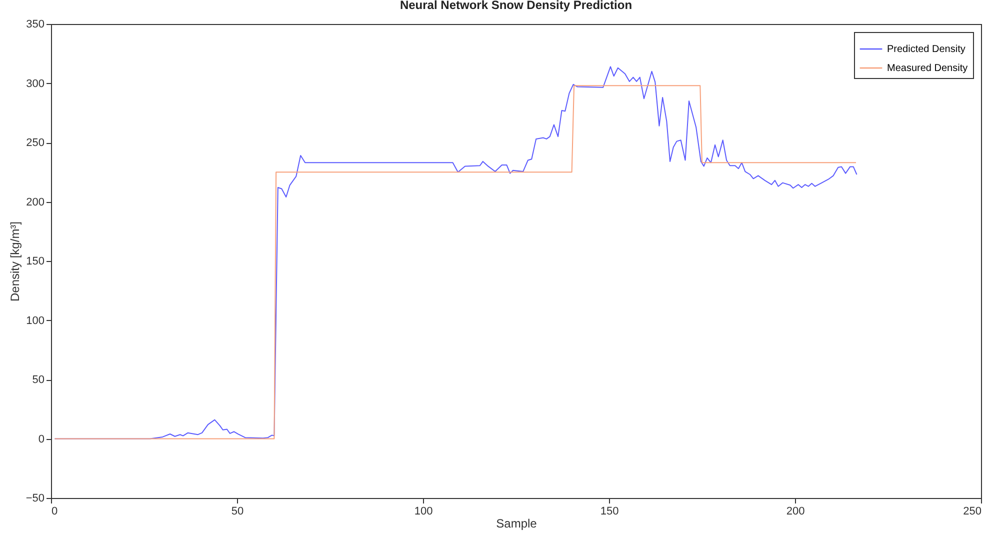 The width and height of the screenshot is (991, 536). What do you see at coordinates (795, 512) in the screenshot?
I see `x-tick-label: 200` at bounding box center [795, 512].